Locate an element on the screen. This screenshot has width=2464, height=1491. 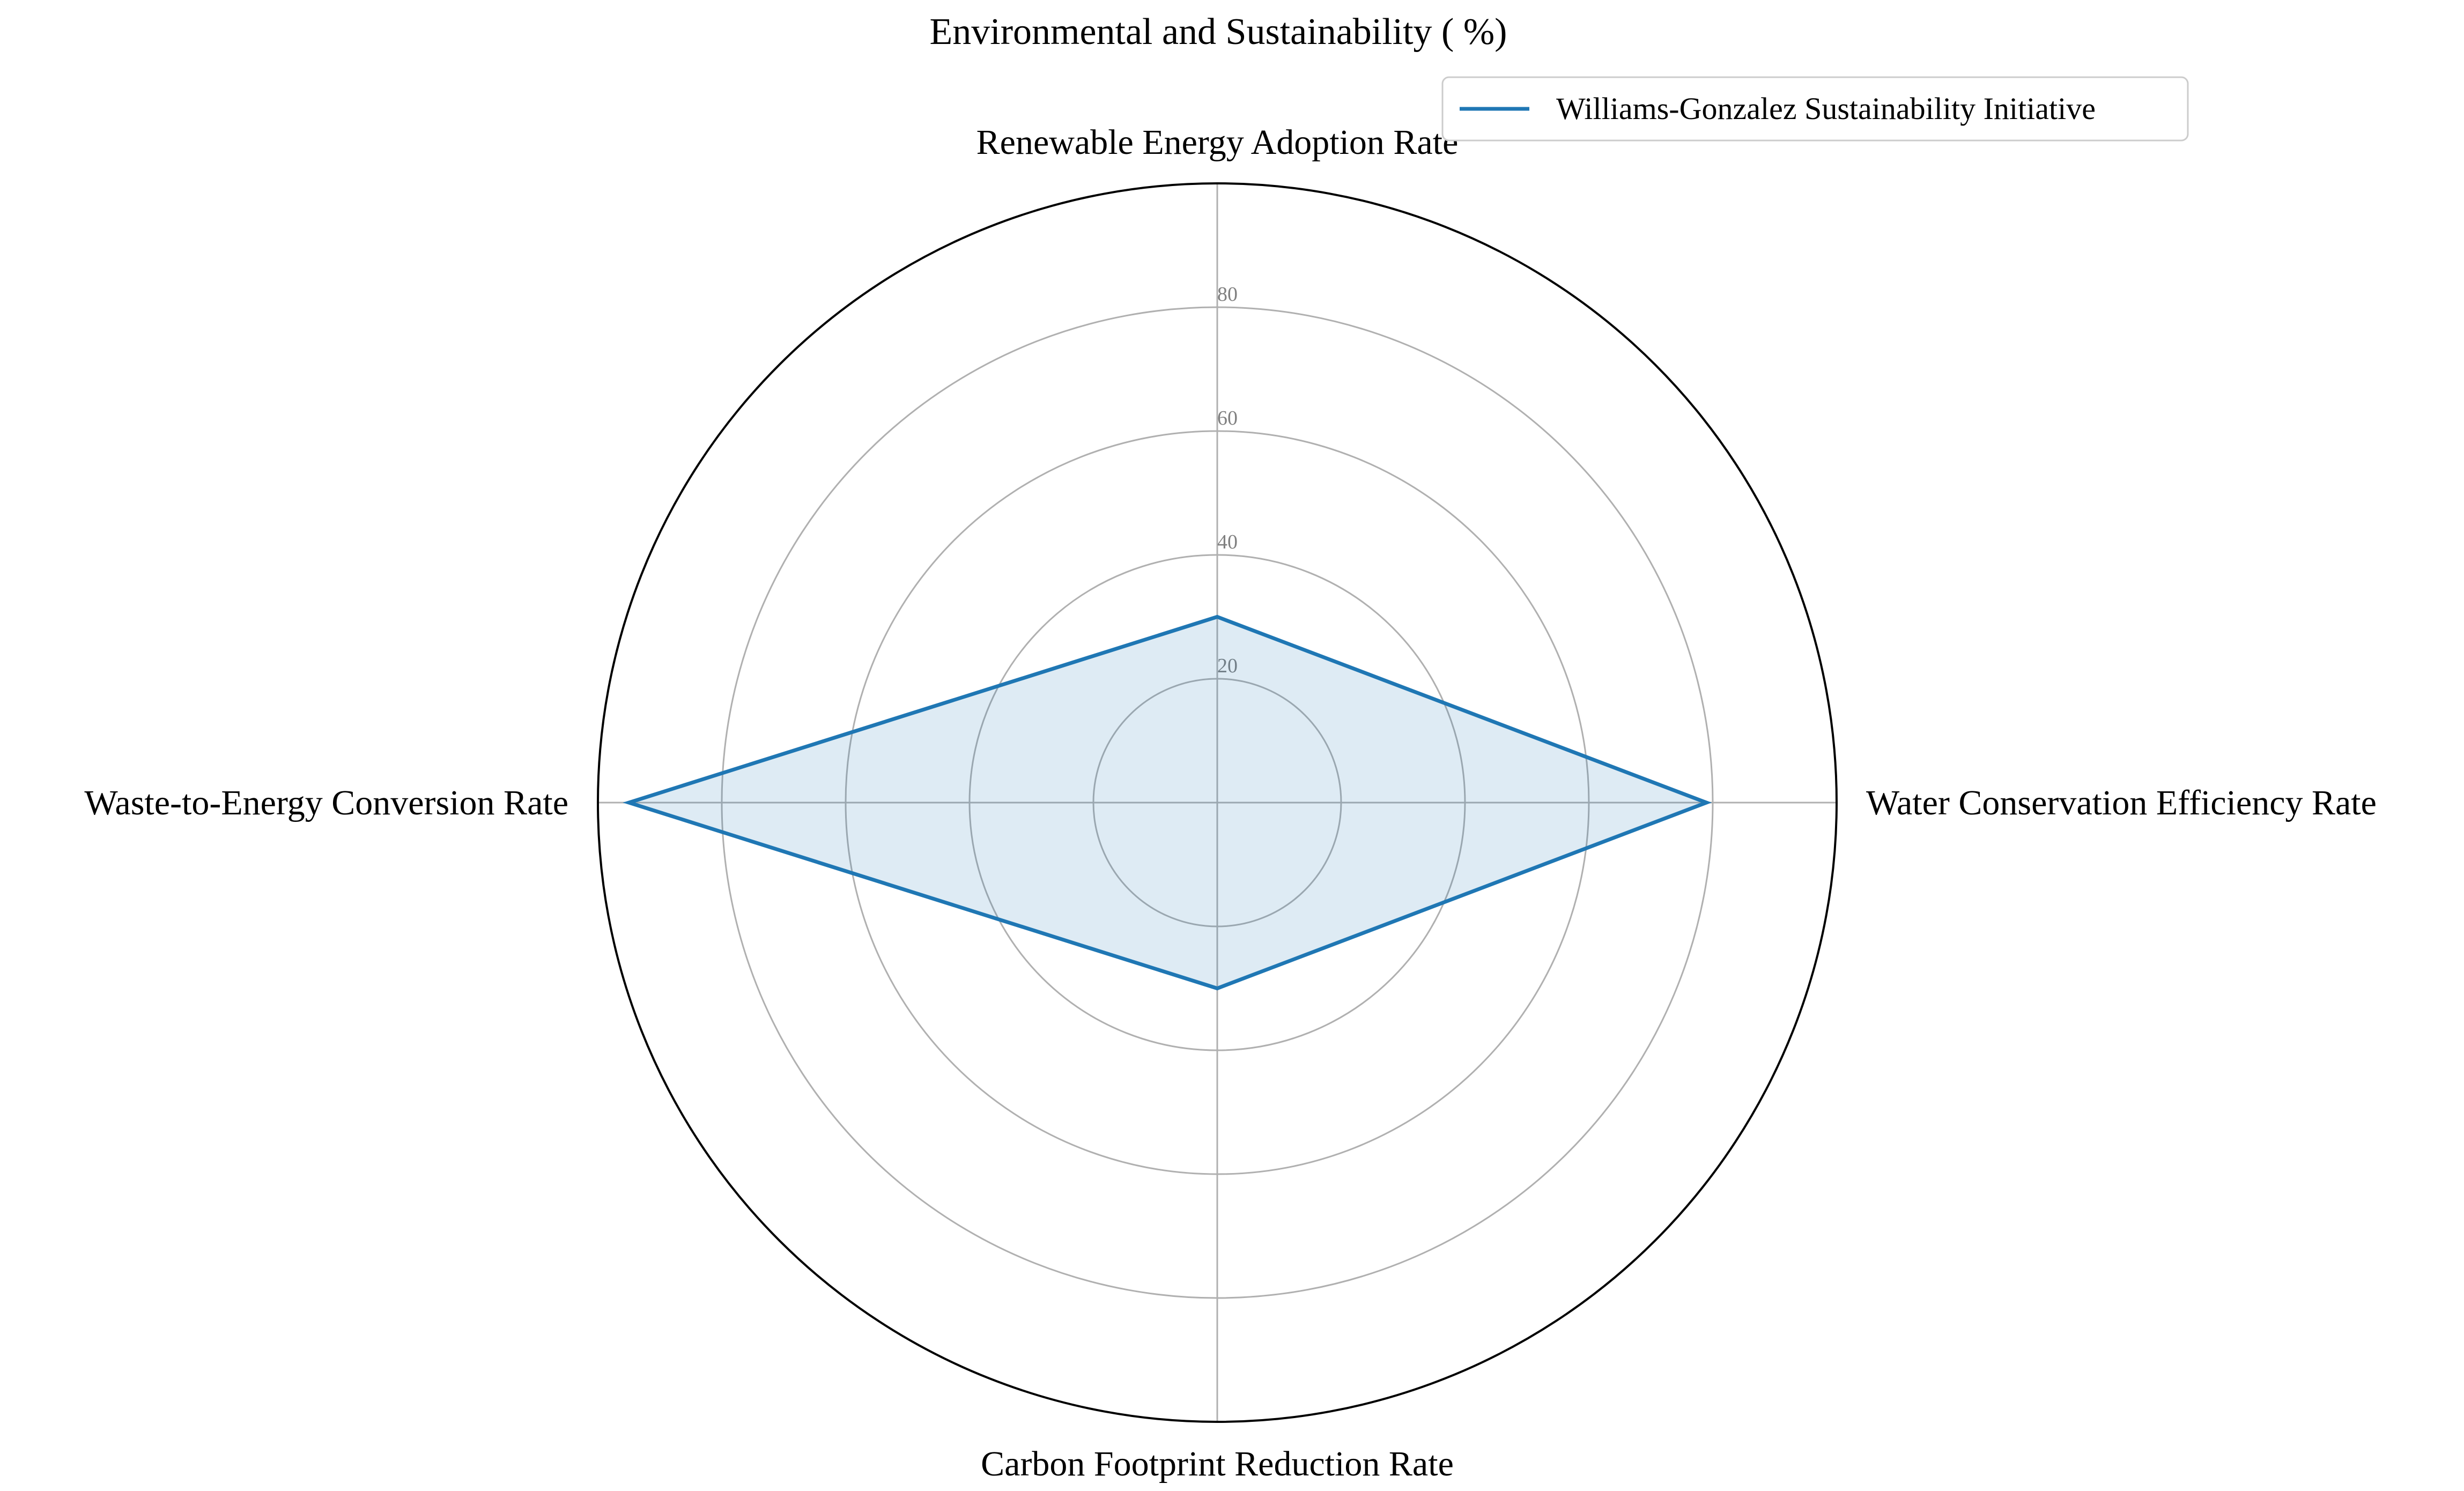
category-label: Carbon Footprint Reduction Rate is located at coordinates (1217, 1463).